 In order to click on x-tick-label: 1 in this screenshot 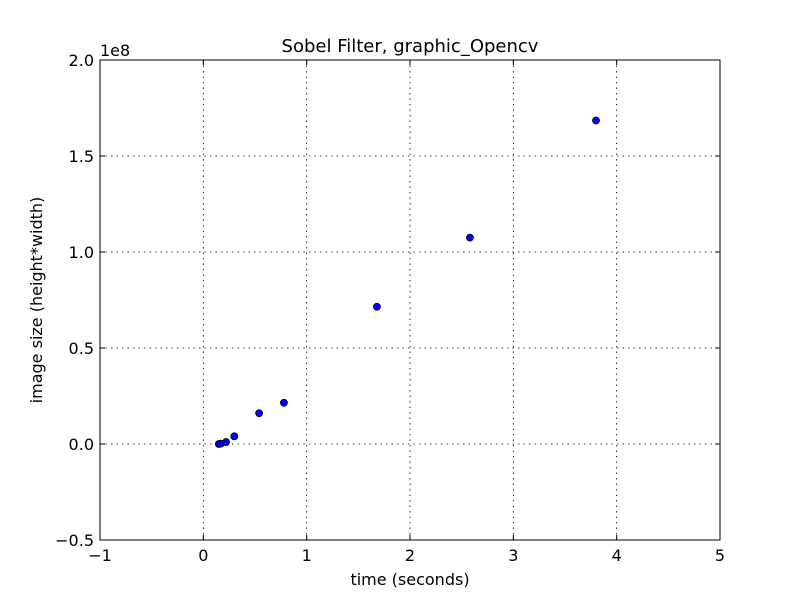, I will do `click(307, 555)`.